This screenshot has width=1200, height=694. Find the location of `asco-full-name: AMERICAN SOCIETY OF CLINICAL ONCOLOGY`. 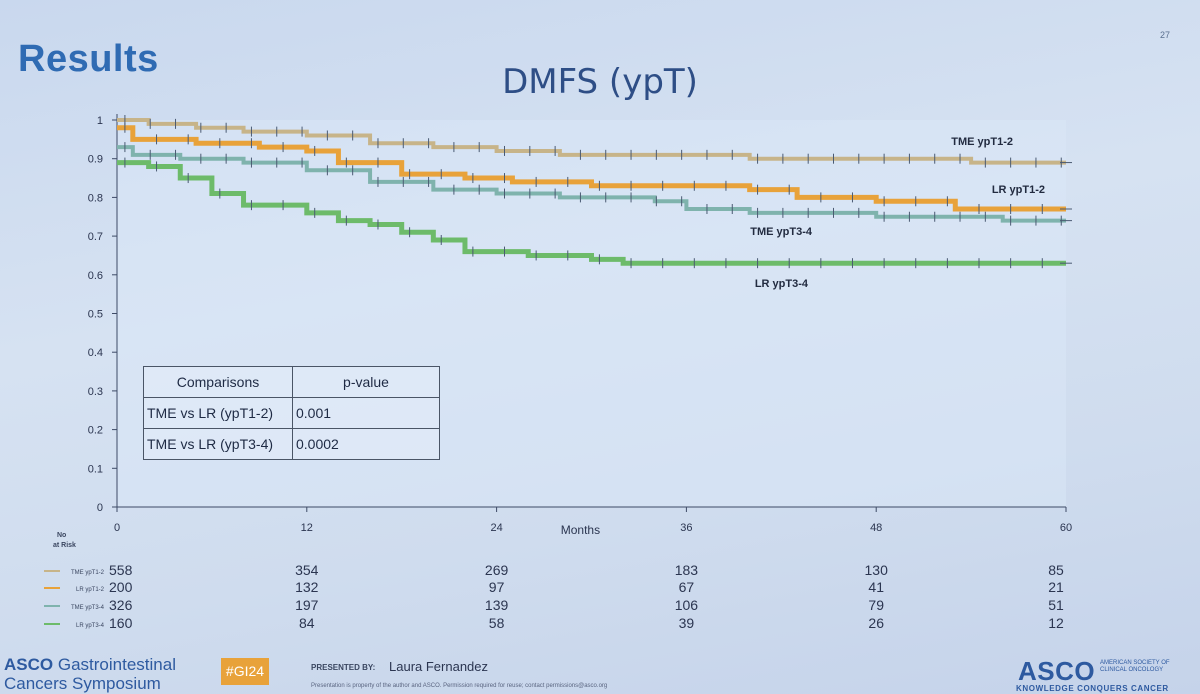

asco-full-name: AMERICAN SOCIETY OF CLINICAL ONCOLOGY is located at coordinates (1135, 666).